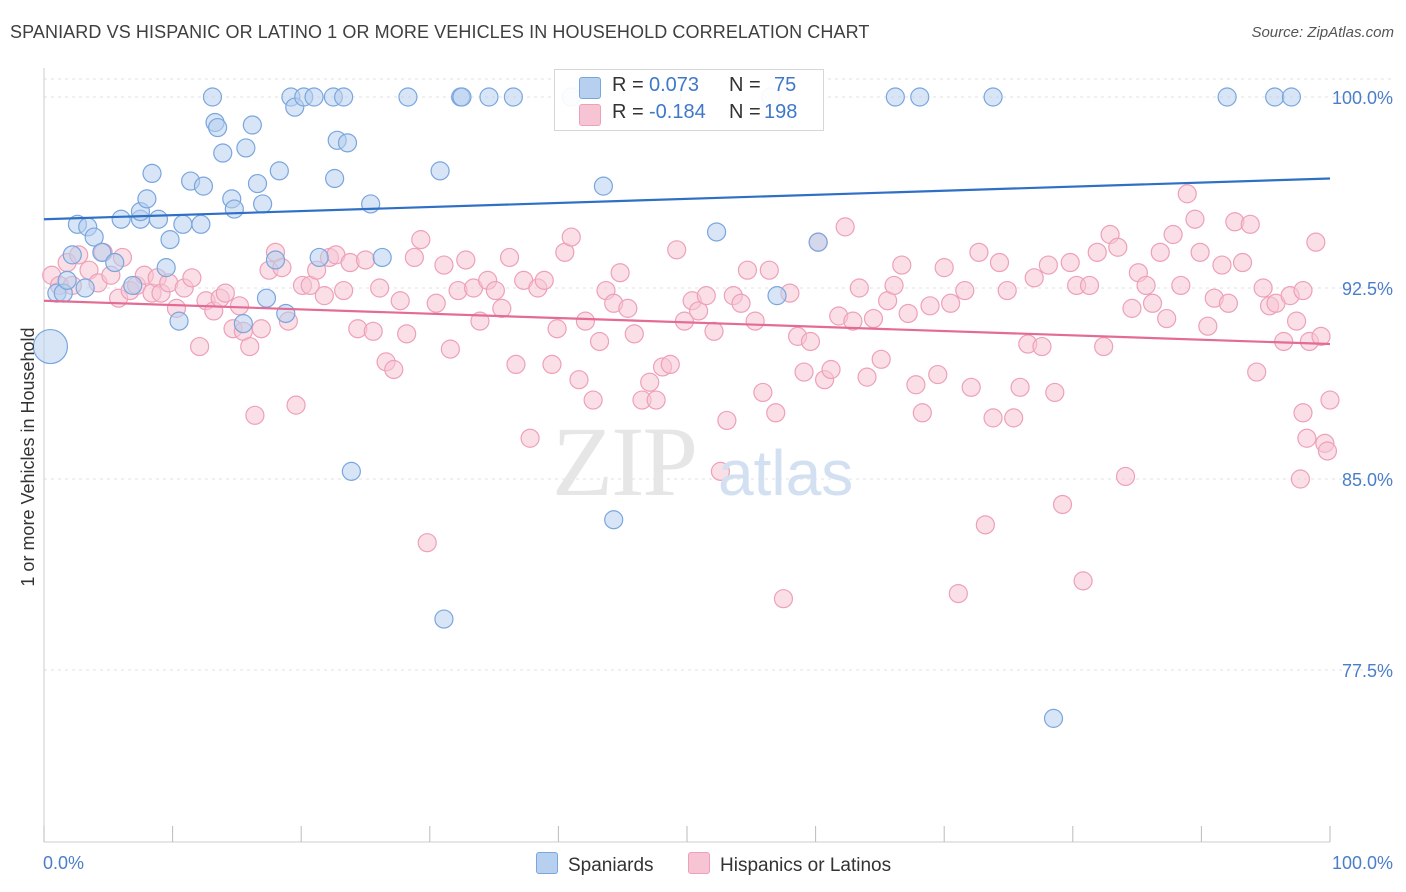 The width and height of the screenshot is (1406, 892). I want to click on legend-swatch-pink, so click(590, 115).